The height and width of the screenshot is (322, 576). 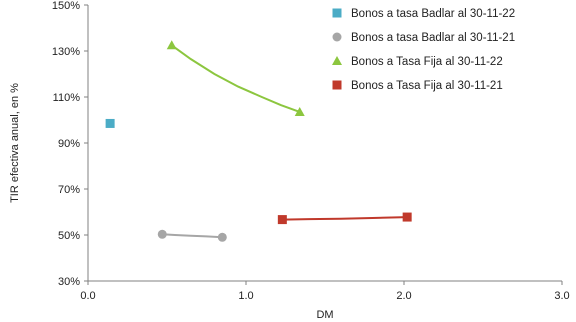 What do you see at coordinates (69, 282) in the screenshot?
I see `y-tick-label: 30%` at bounding box center [69, 282].